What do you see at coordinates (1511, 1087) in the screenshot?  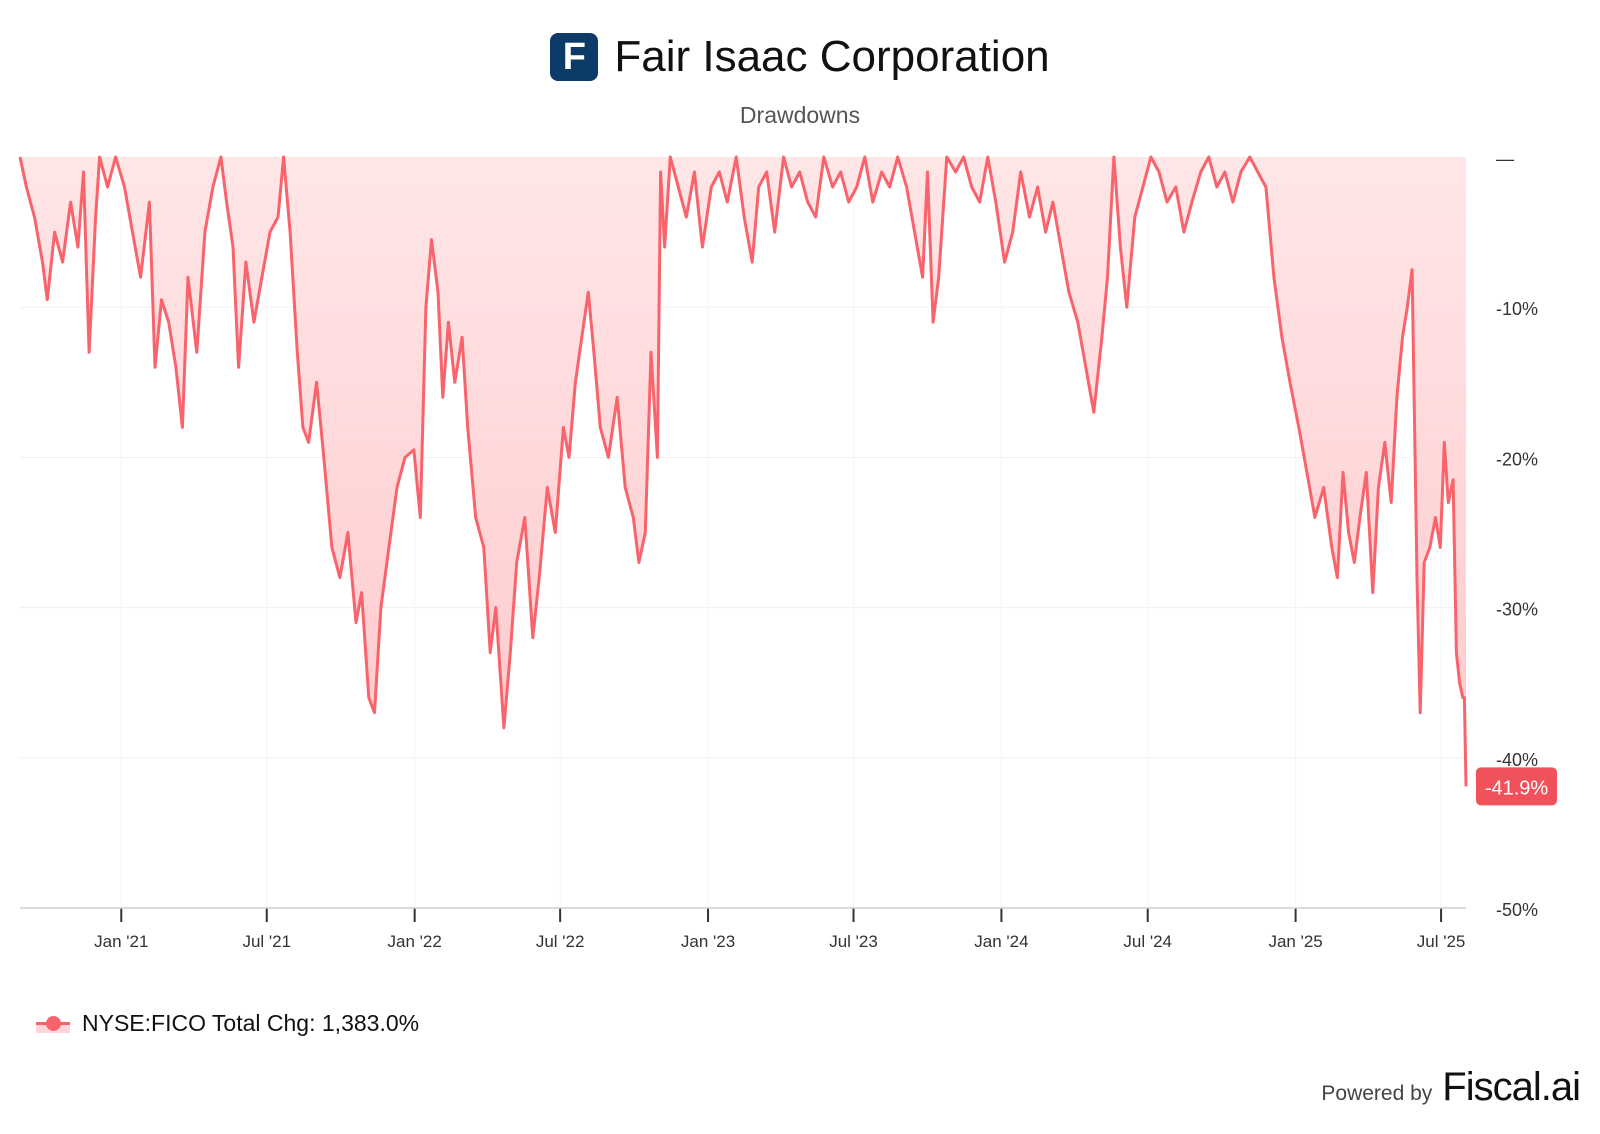 I see `brand-logo: Fiscal.ai` at bounding box center [1511, 1087].